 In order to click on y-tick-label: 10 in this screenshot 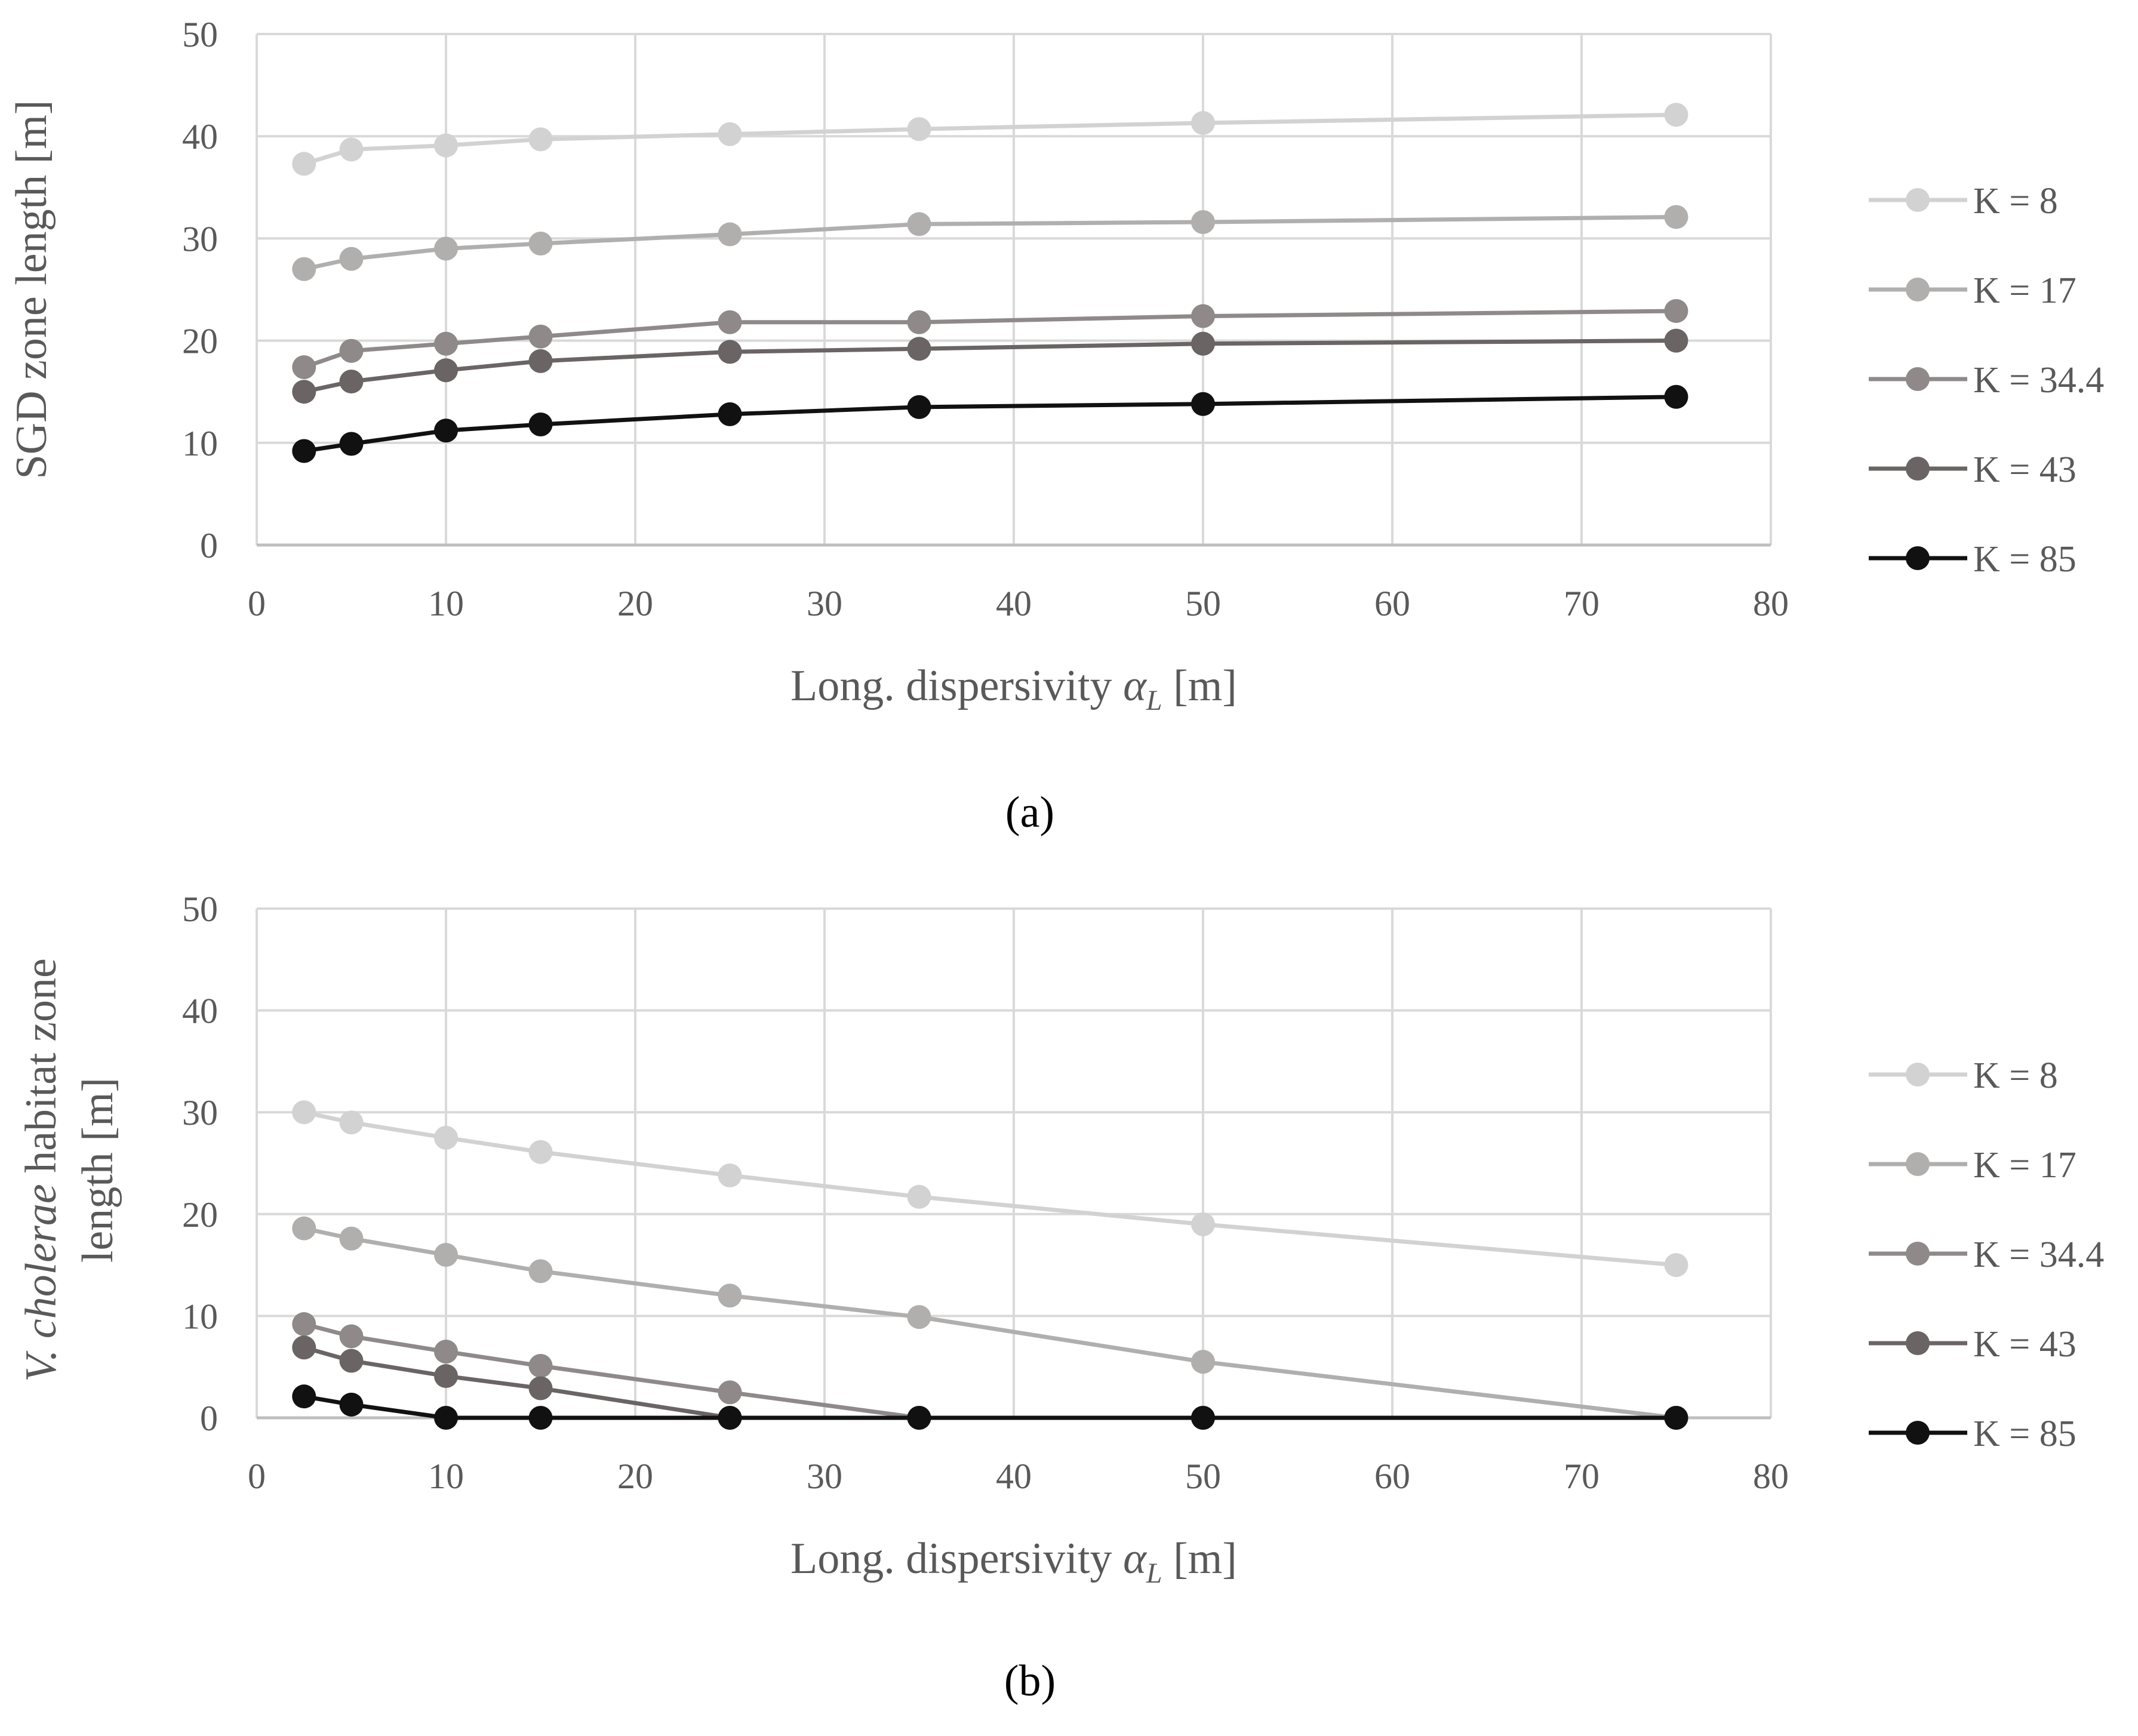, I will do `click(200, 1316)`.